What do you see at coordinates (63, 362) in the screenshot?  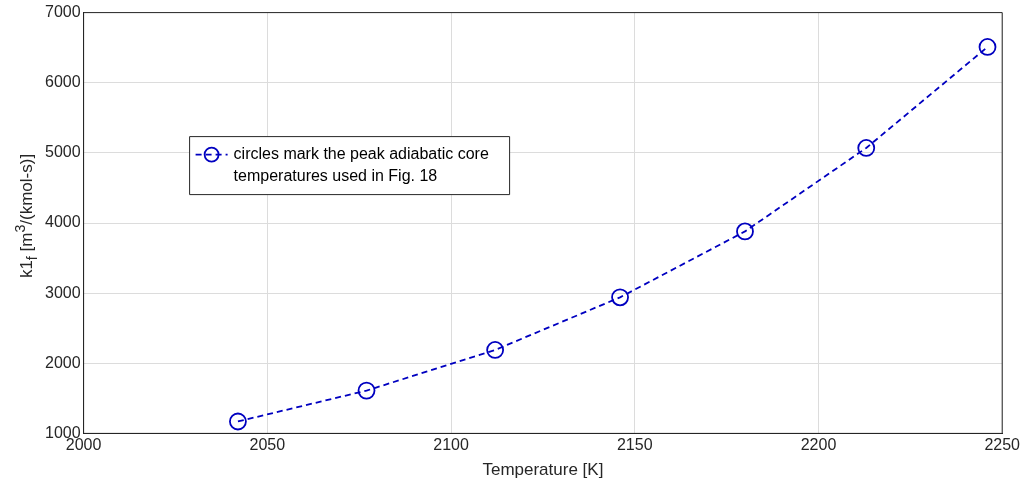 I see `y-tick-label: 2000` at bounding box center [63, 362].